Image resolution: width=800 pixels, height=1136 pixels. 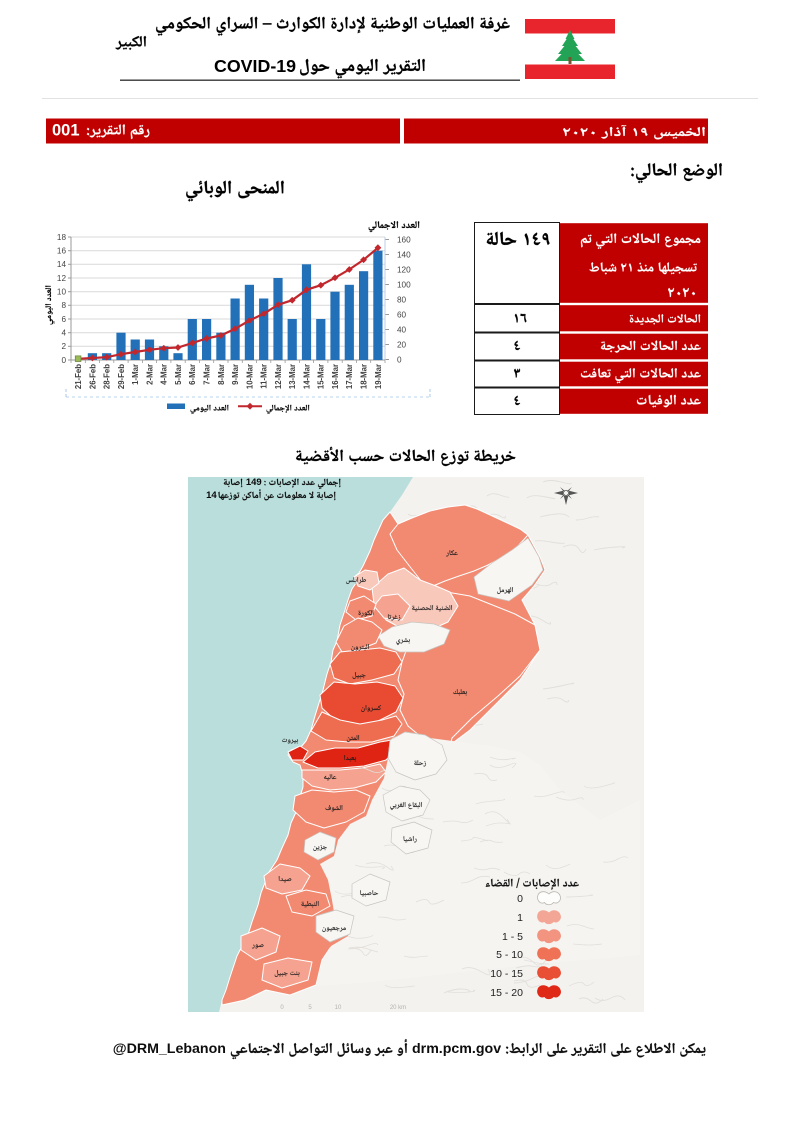 I want to click on svg-text: 21-Feb, so click(x=78, y=376).